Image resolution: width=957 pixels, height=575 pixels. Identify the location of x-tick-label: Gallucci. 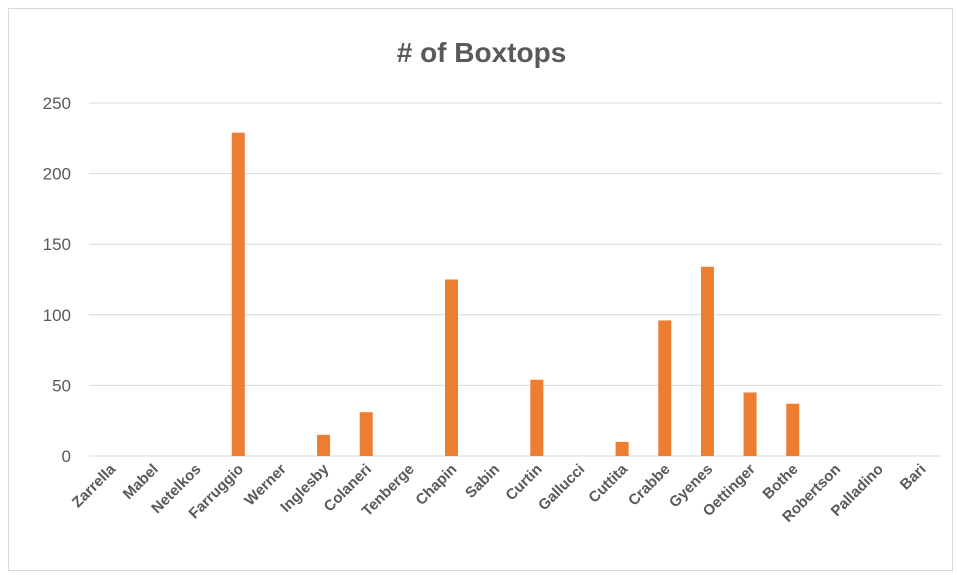
(561, 487).